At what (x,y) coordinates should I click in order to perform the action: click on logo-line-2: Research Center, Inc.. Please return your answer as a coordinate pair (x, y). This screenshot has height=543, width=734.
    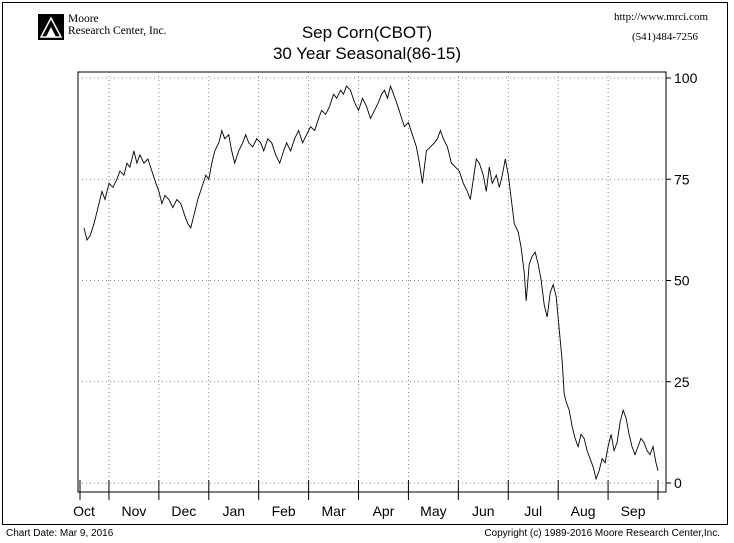
    Looking at the image, I should click on (117, 31).